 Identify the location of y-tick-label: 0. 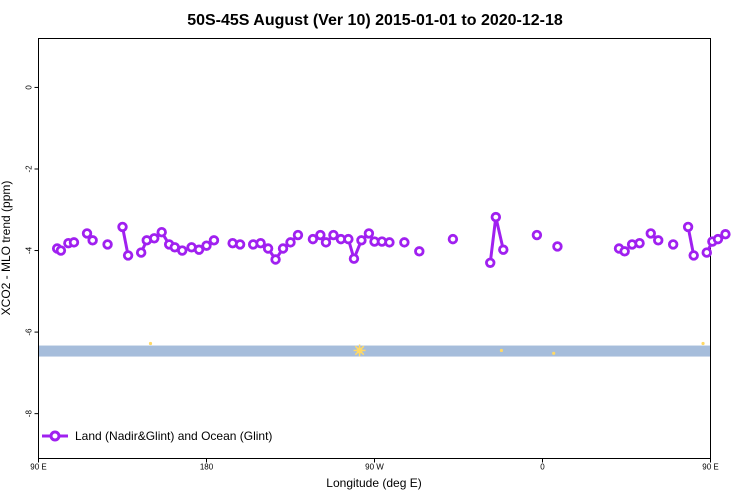
(29, 87).